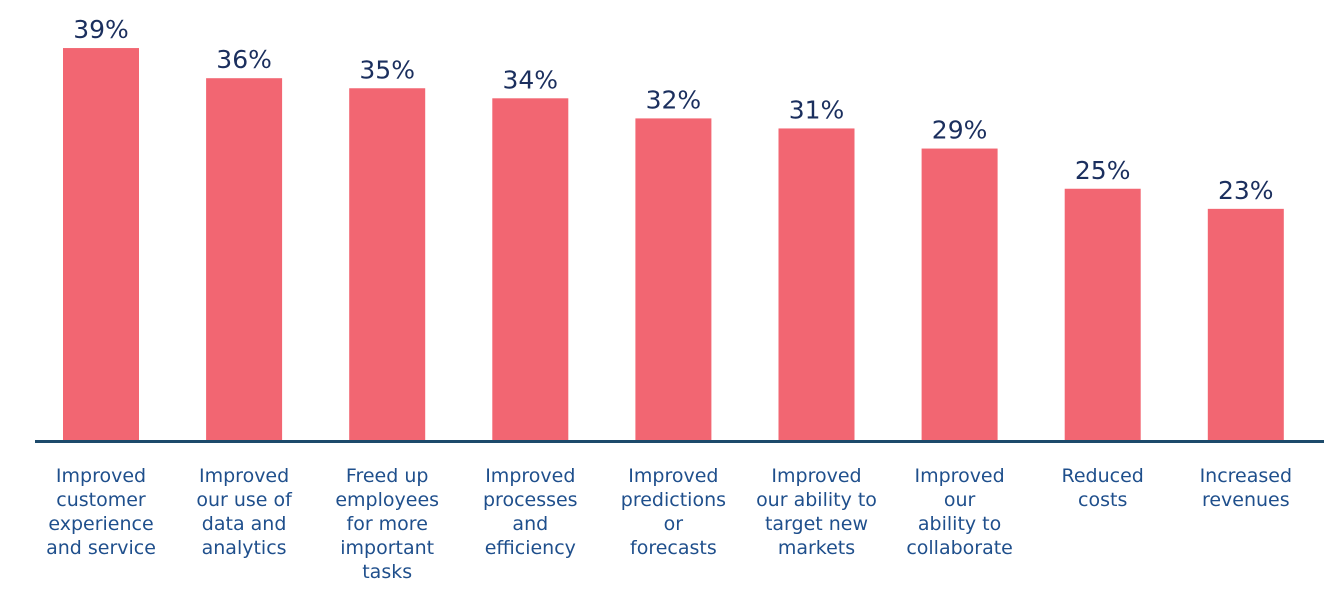  Describe the element at coordinates (816, 512) in the screenshot. I see `x-tick-label: Improved our ability to target new markets` at that location.